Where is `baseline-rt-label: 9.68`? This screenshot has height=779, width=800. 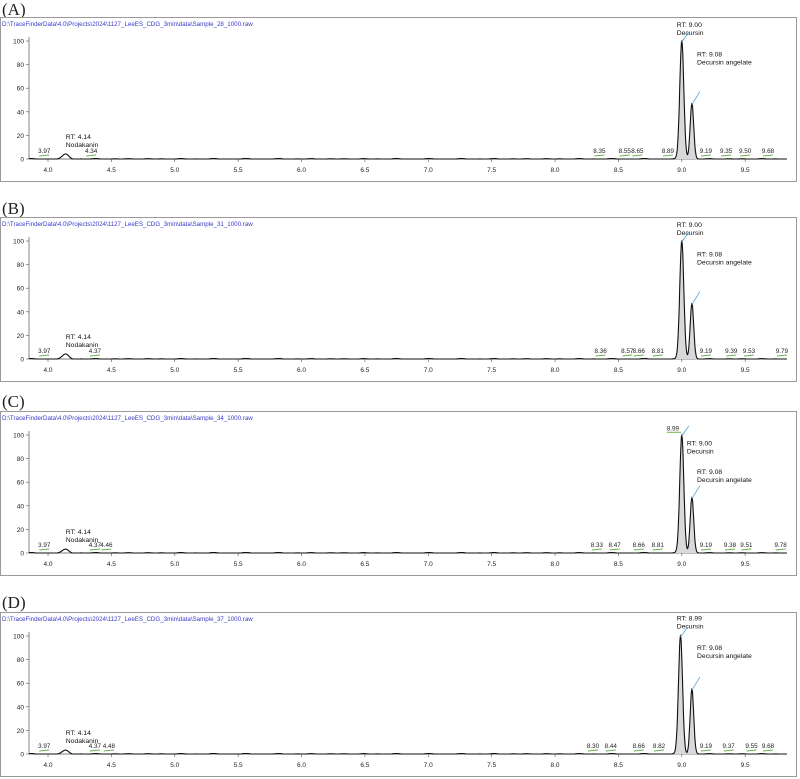 baseline-rt-label: 9.68 is located at coordinates (768, 151).